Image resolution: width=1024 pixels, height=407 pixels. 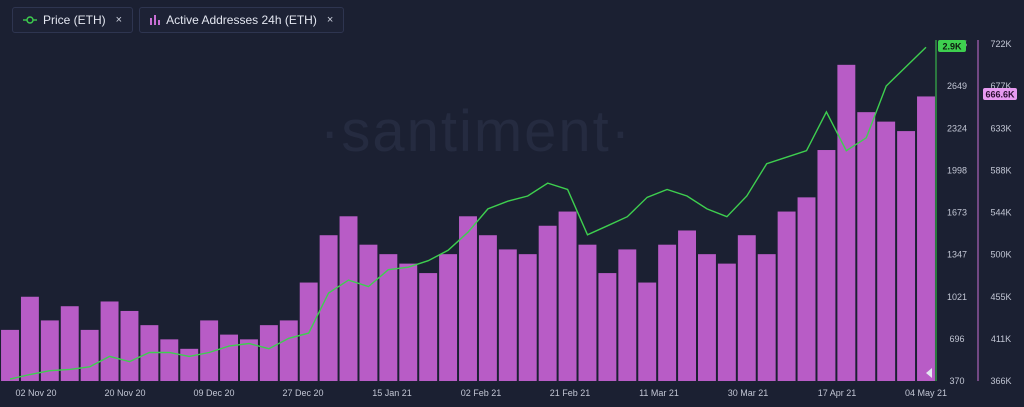 I want to click on x-tick-label: 02 Feb 21, so click(x=481, y=393).